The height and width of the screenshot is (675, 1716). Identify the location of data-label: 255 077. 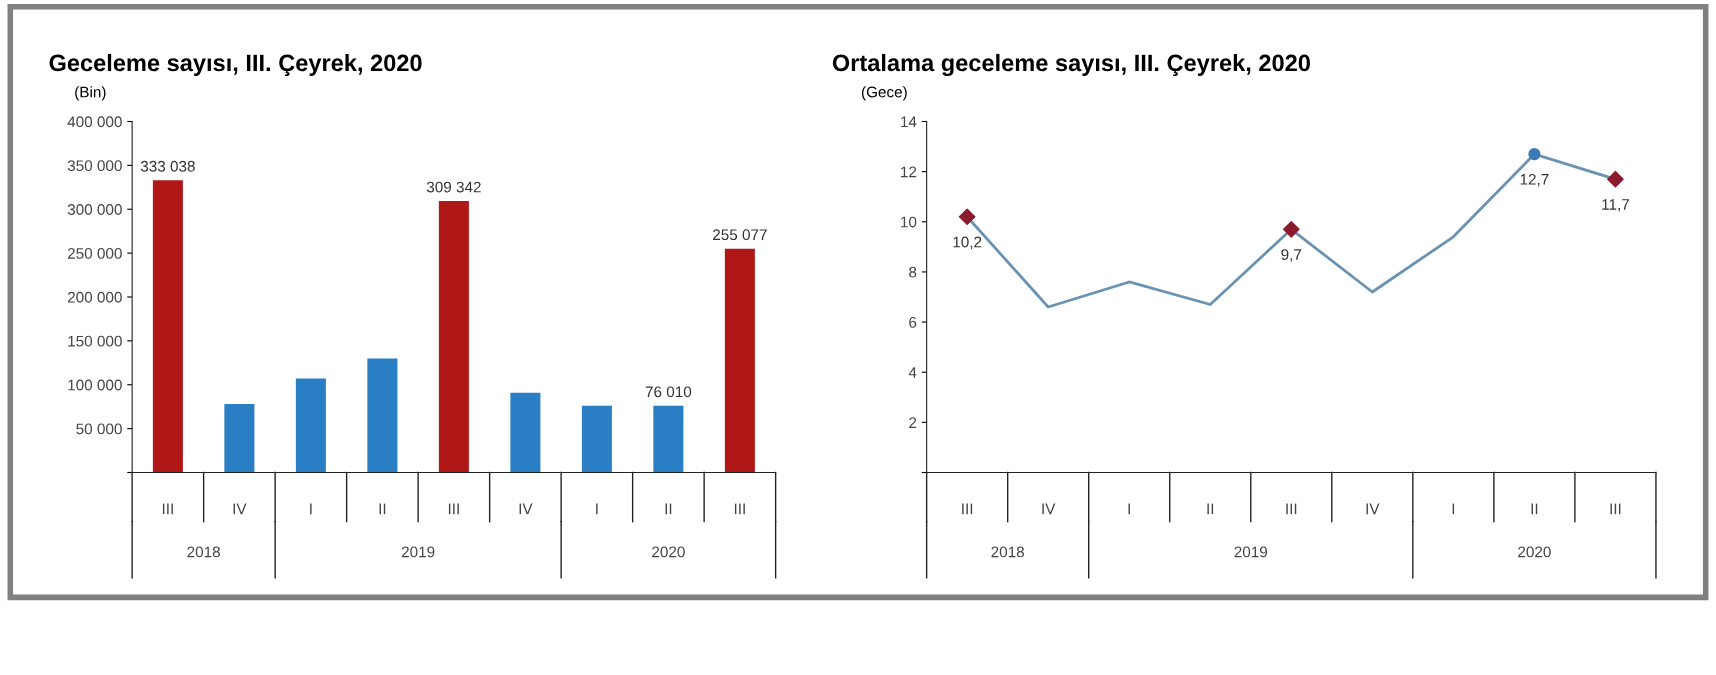
(740, 235).